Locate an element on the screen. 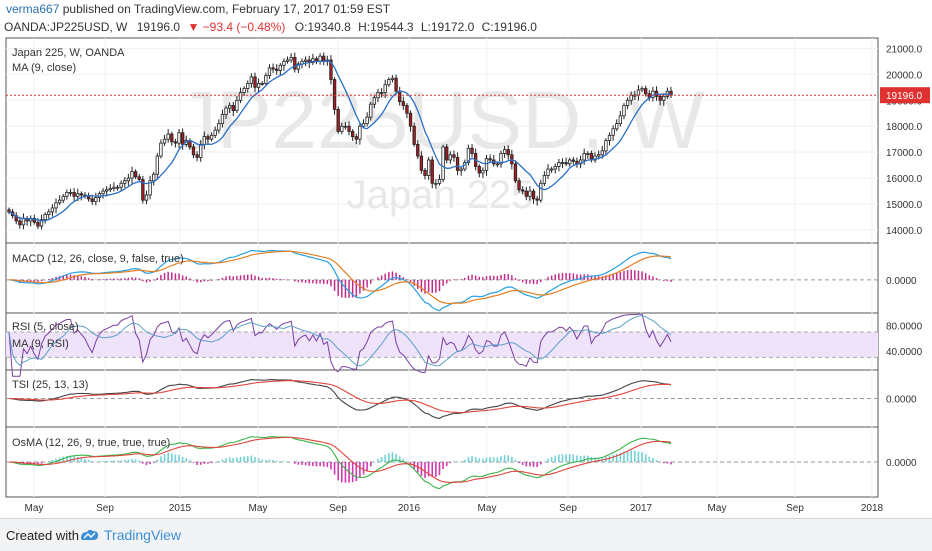  rsi-tick-label: 80.0000 is located at coordinates (904, 327).